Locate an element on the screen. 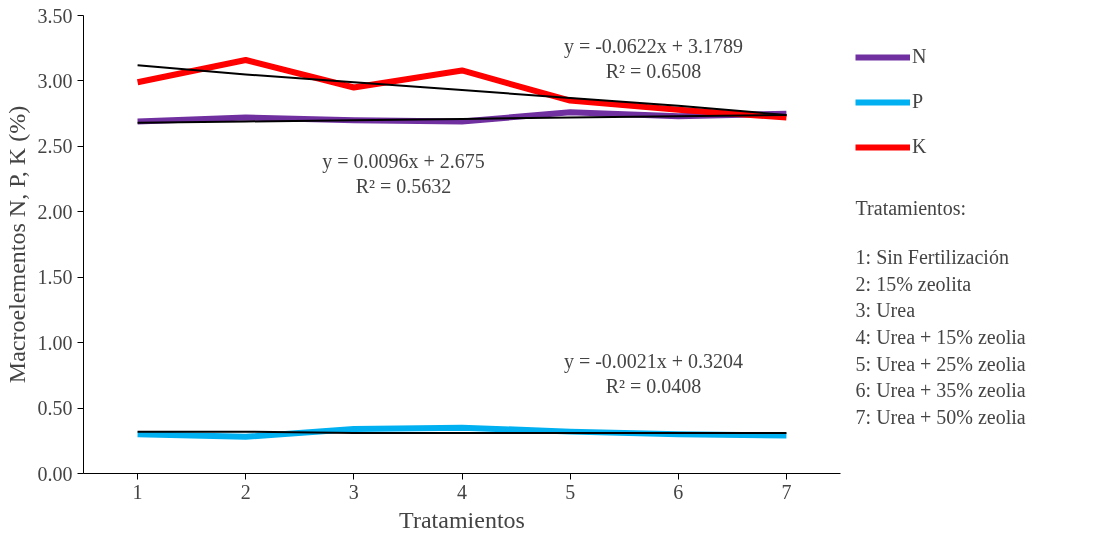 The height and width of the screenshot is (539, 1109). legend-label: N is located at coordinates (920, 56).